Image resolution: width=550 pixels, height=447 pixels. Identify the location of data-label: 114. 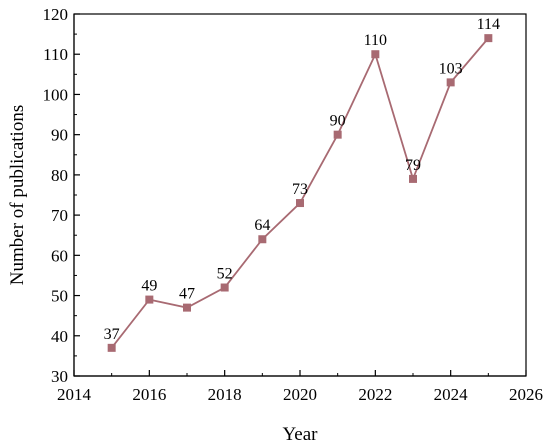
(488, 24).